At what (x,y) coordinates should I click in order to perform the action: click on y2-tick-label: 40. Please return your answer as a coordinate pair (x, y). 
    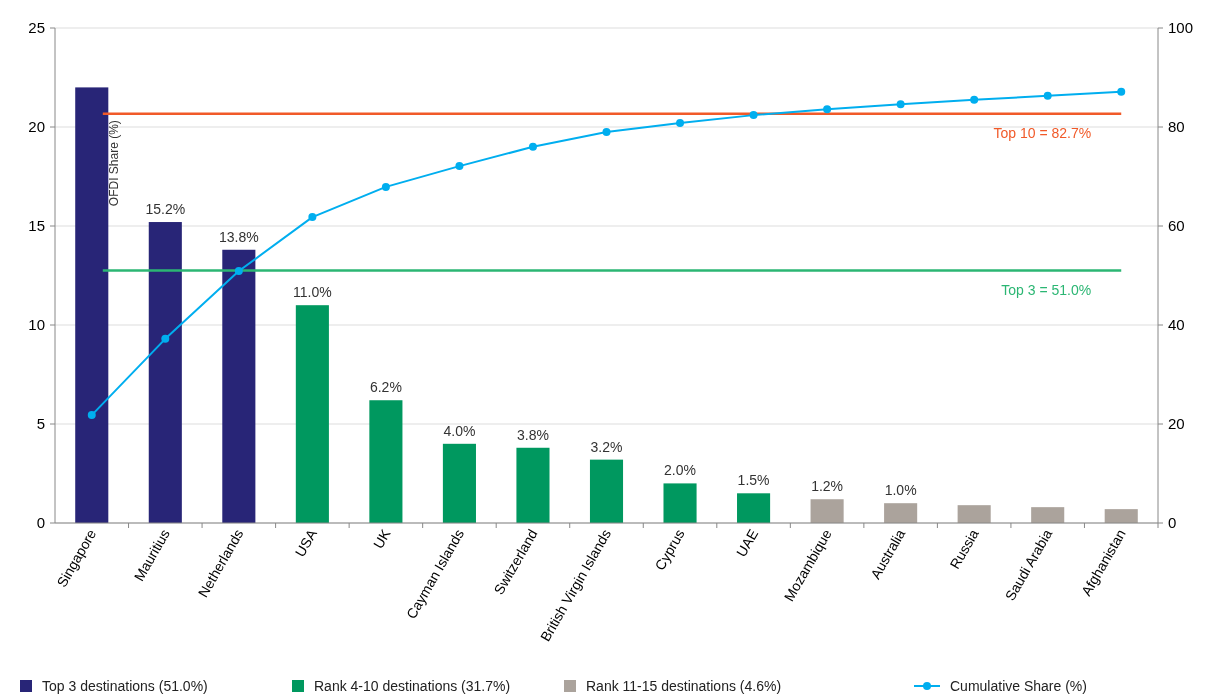
    Looking at the image, I should click on (1176, 324).